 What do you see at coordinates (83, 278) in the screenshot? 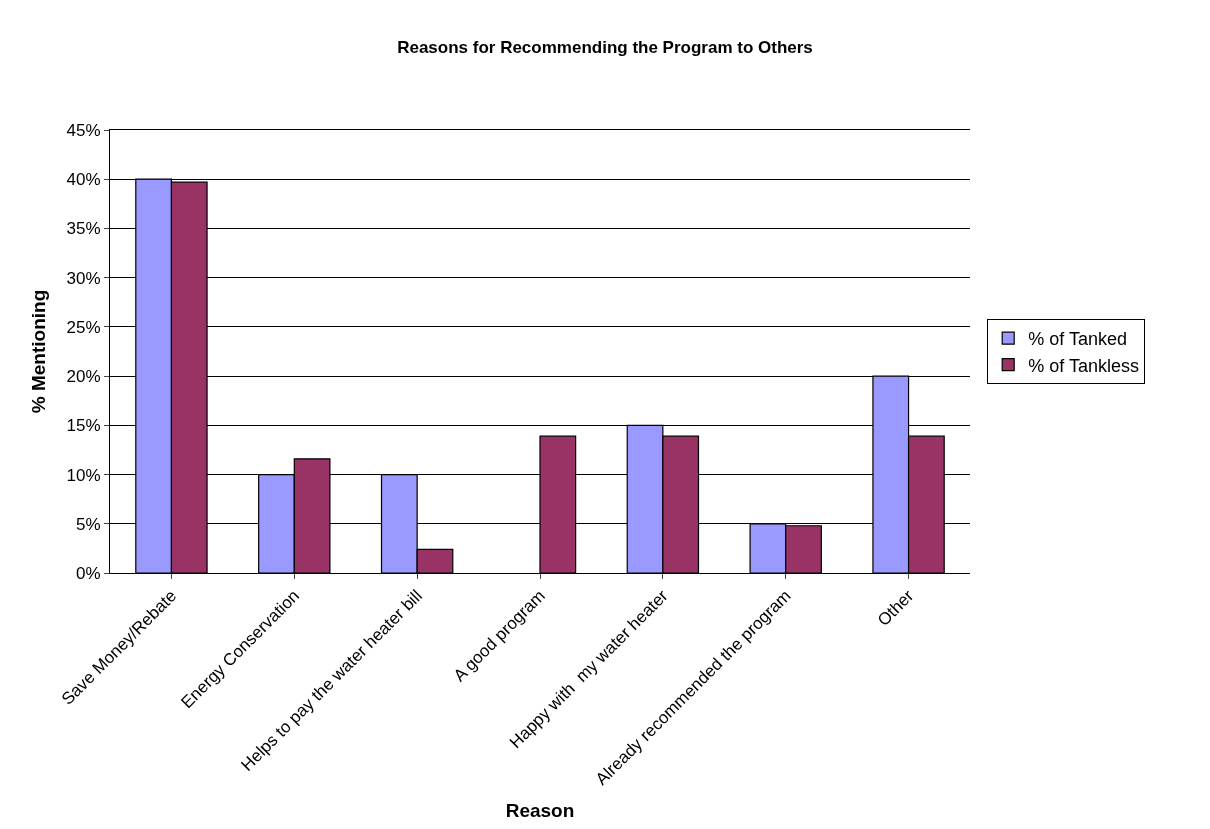
I see `y-tick-label: 30%` at bounding box center [83, 278].